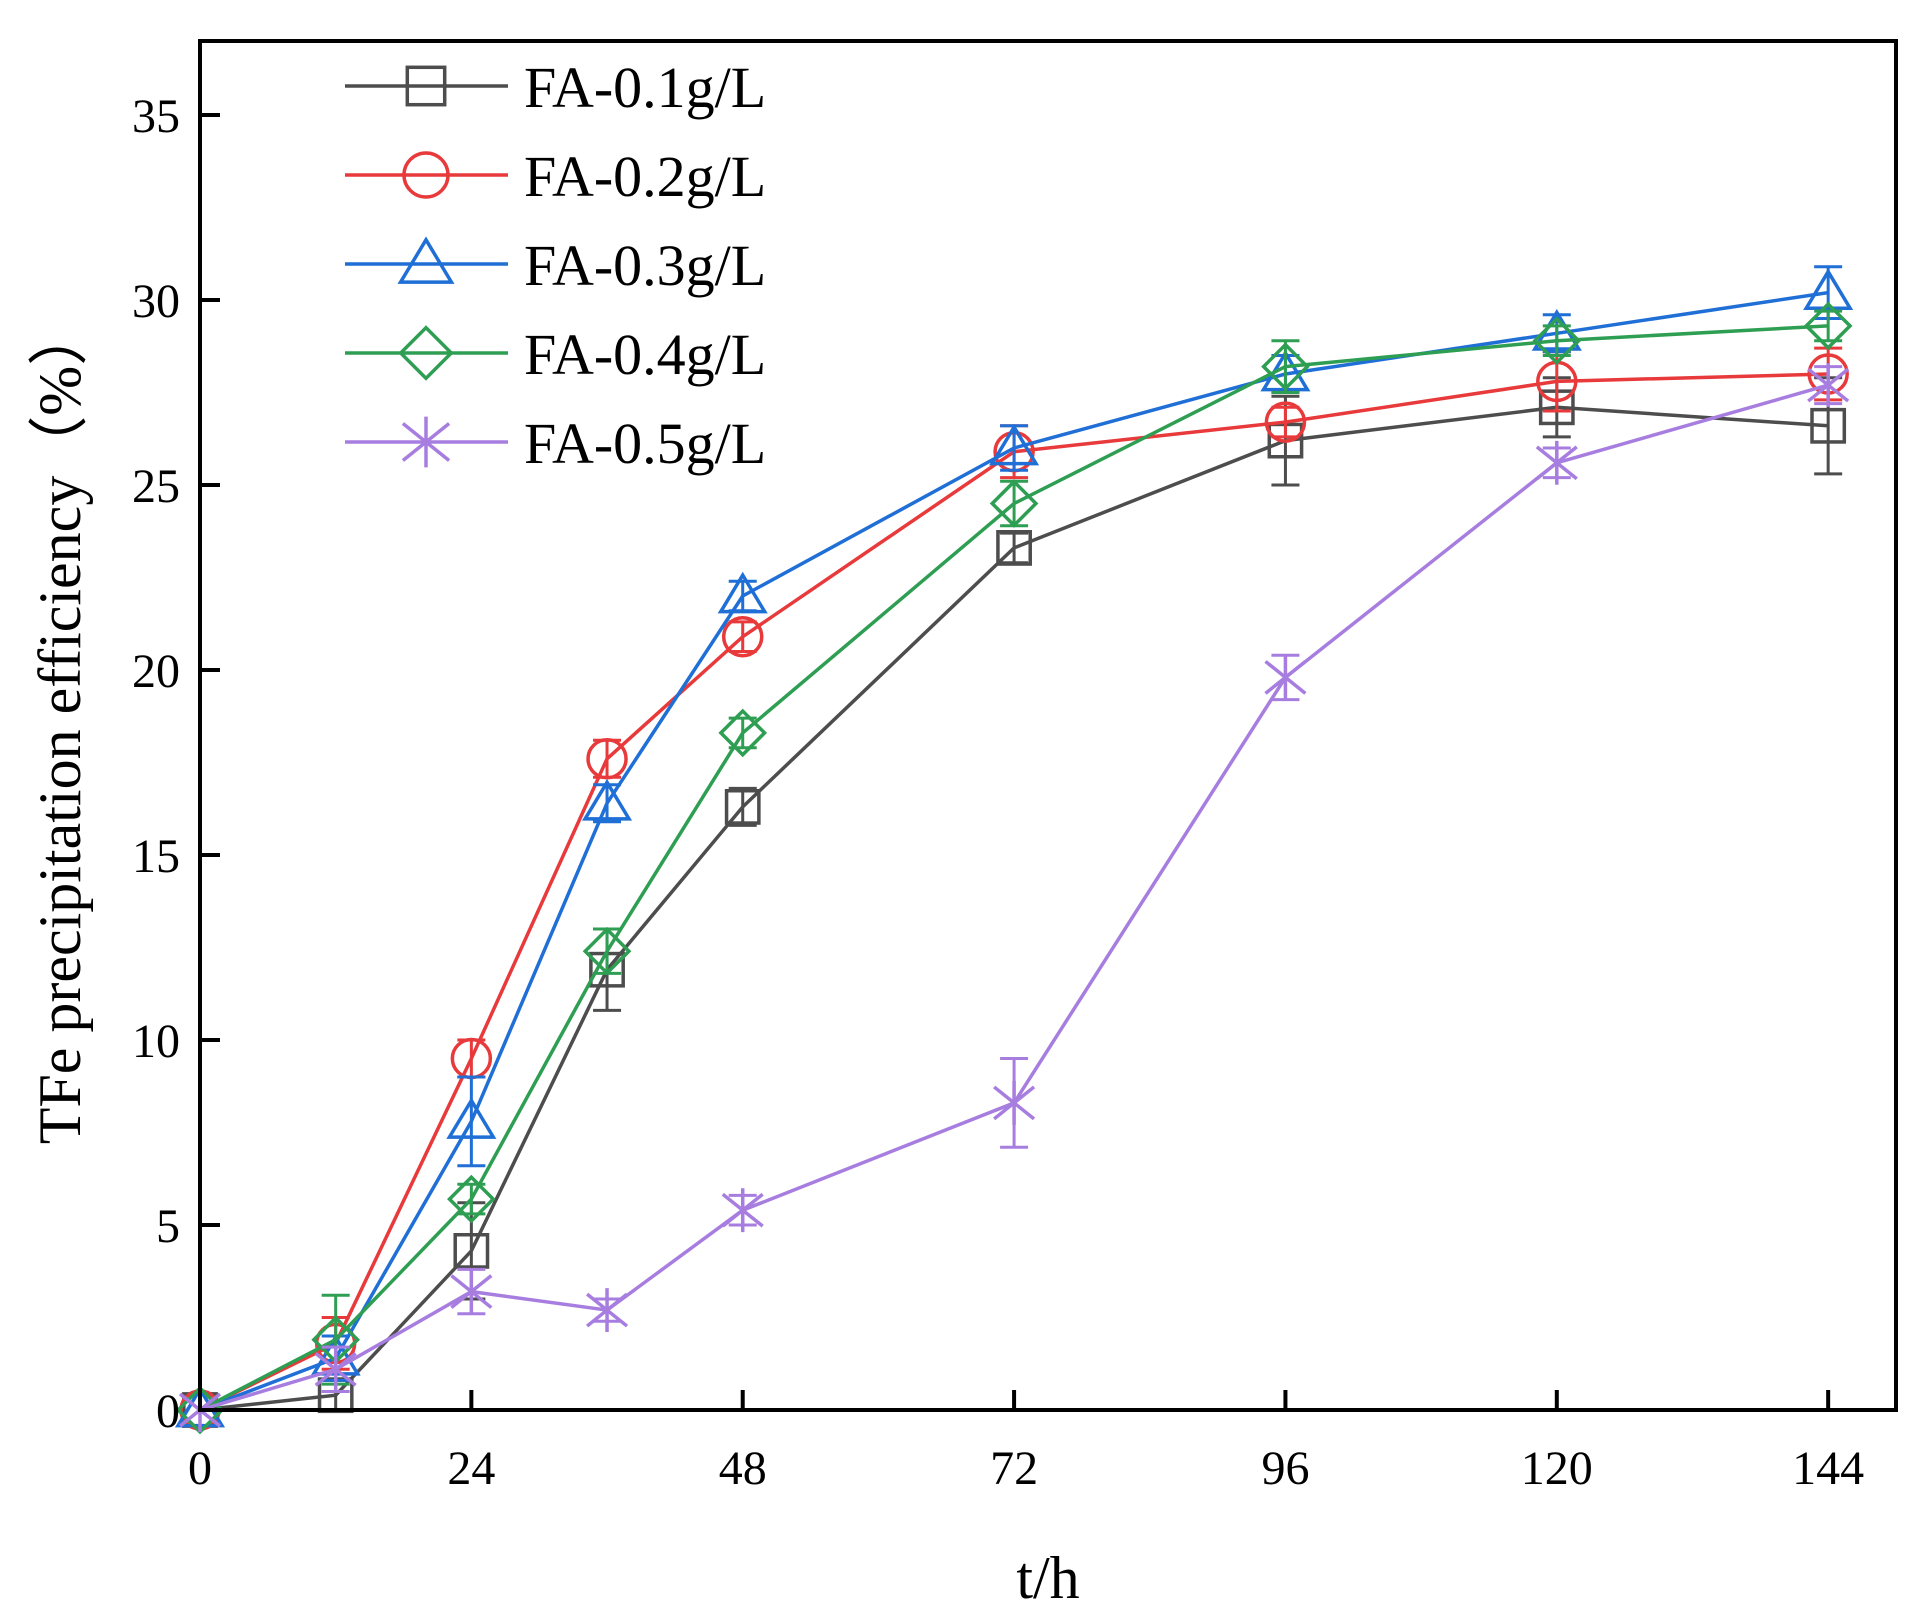 The width and height of the screenshot is (1925, 1624). What do you see at coordinates (200, 1468) in the screenshot?
I see `x-tick-label: 0` at bounding box center [200, 1468].